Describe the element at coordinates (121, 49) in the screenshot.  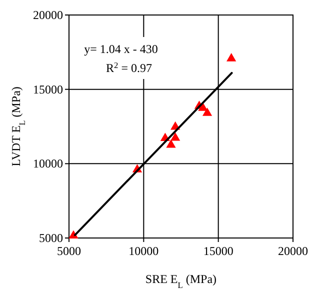
I see `annotation: y= 1.04 x - 430` at that location.